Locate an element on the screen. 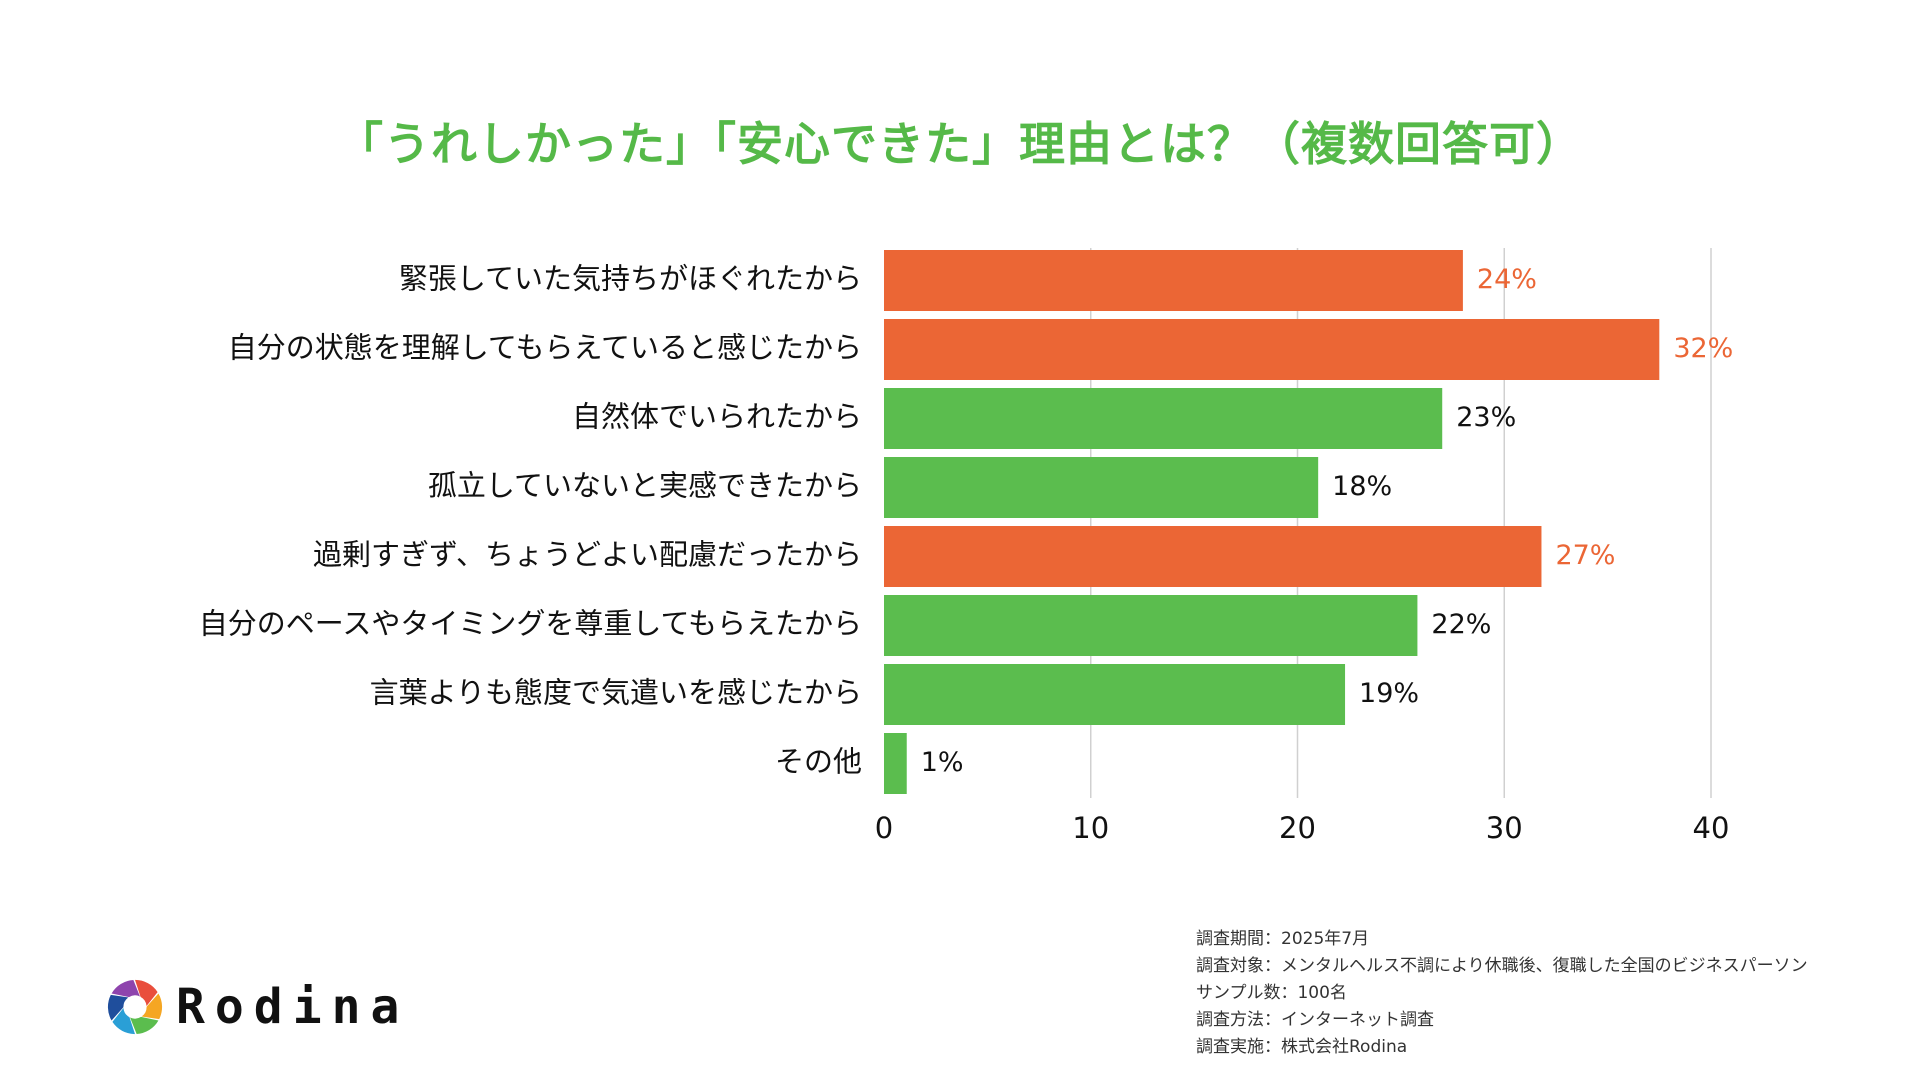 Image resolution: width=1920 pixels, height=1080 pixels. category-label-7: その他 is located at coordinates (818, 762).